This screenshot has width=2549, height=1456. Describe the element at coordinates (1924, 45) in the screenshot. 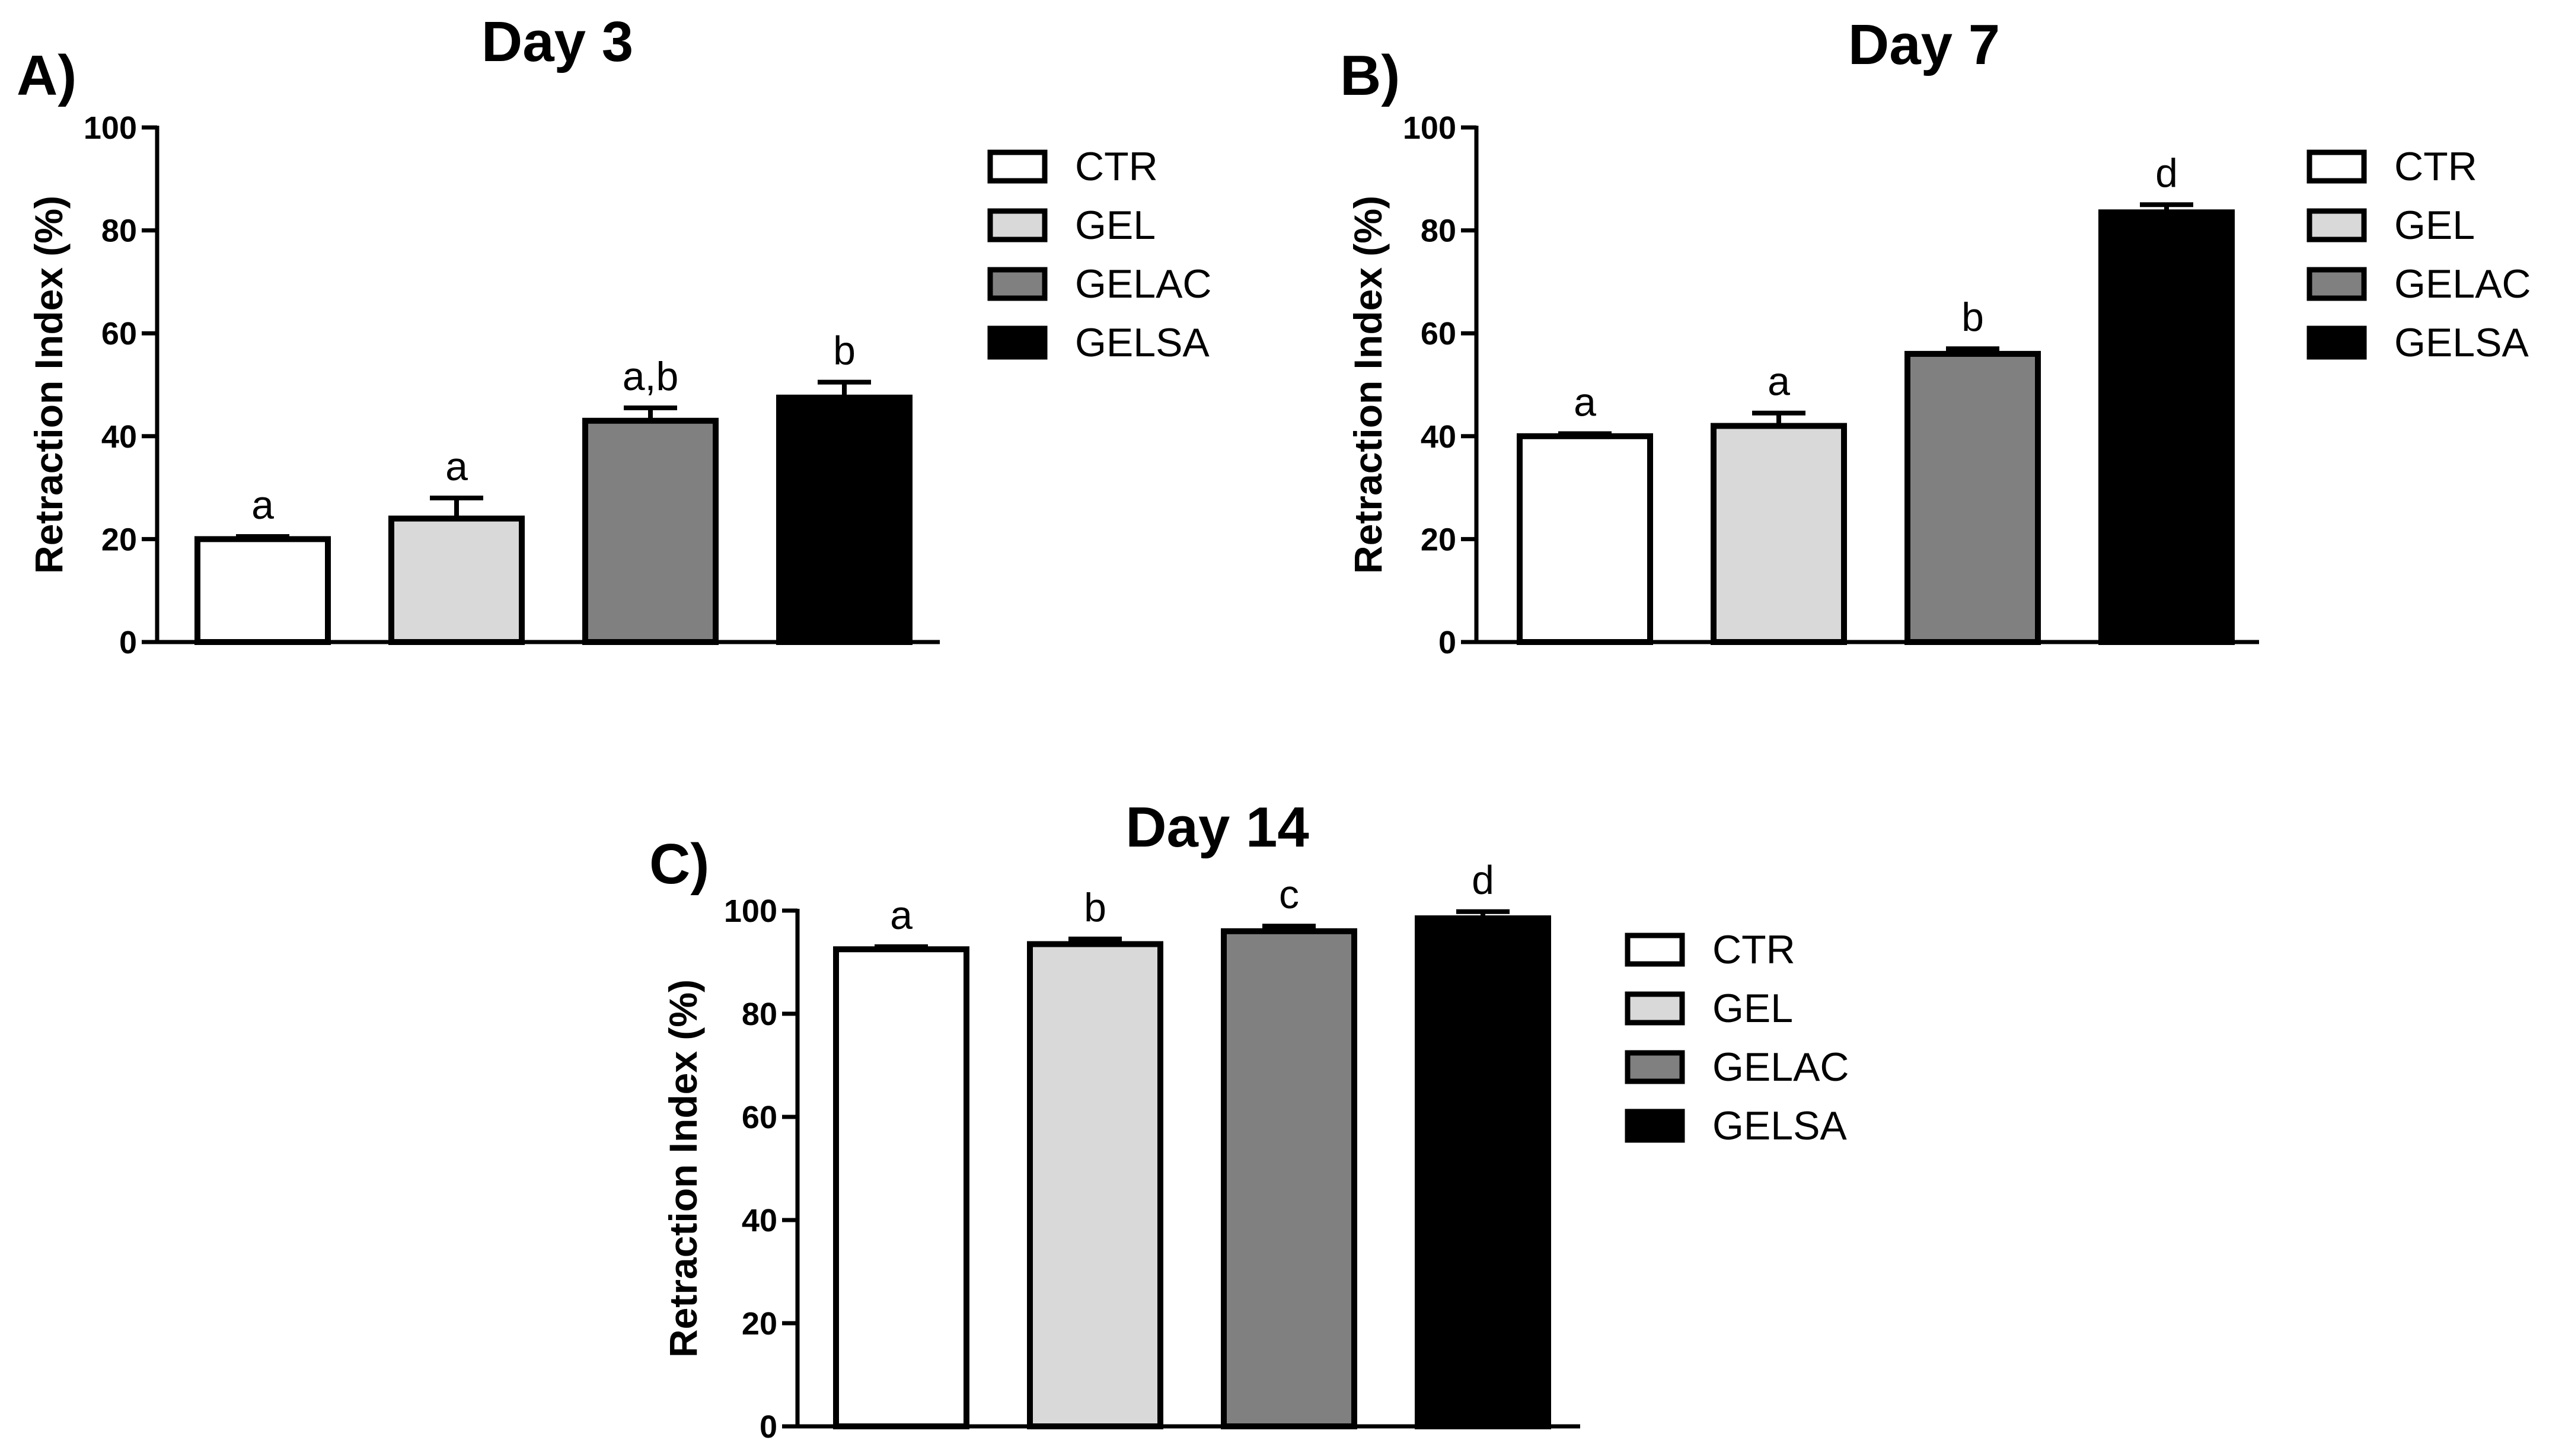

I see `chart-title: Day 7` at that location.